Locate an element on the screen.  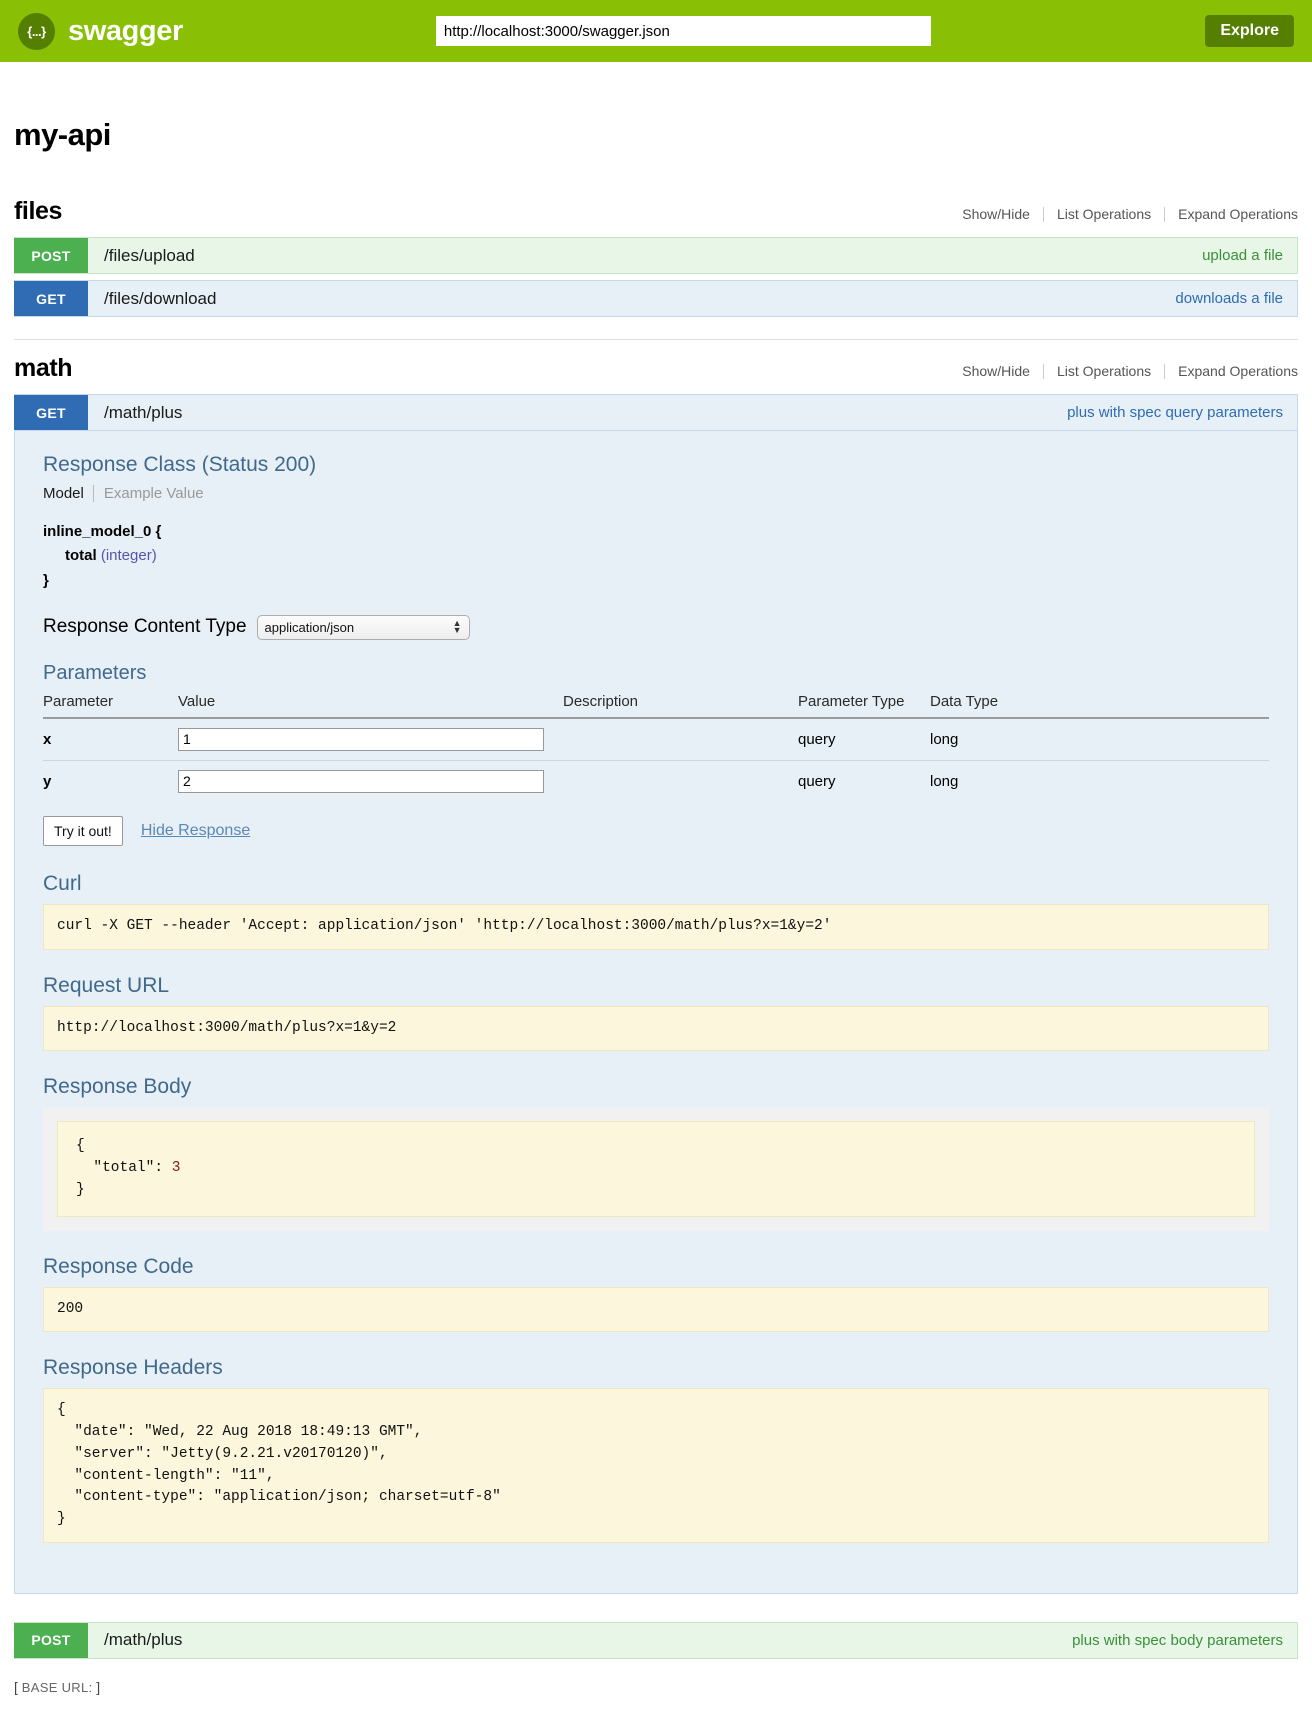
model-signature: inline_model_0 { total (integer) } is located at coordinates (656, 556).